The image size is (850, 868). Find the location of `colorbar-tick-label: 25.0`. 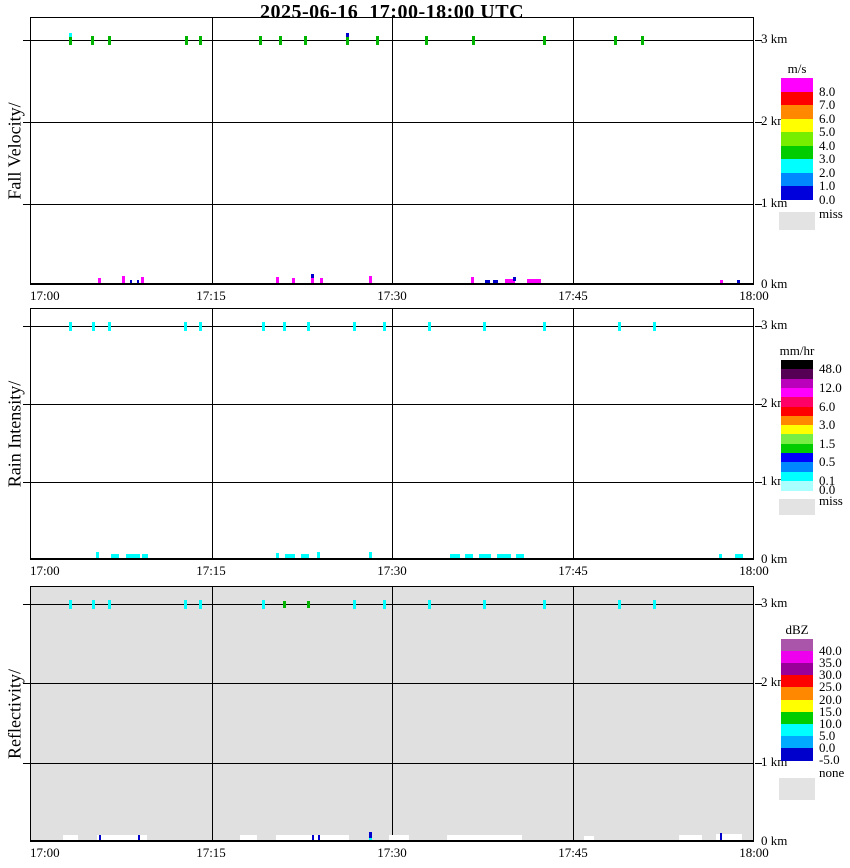

colorbar-tick-label: 25.0 is located at coordinates (830, 687).